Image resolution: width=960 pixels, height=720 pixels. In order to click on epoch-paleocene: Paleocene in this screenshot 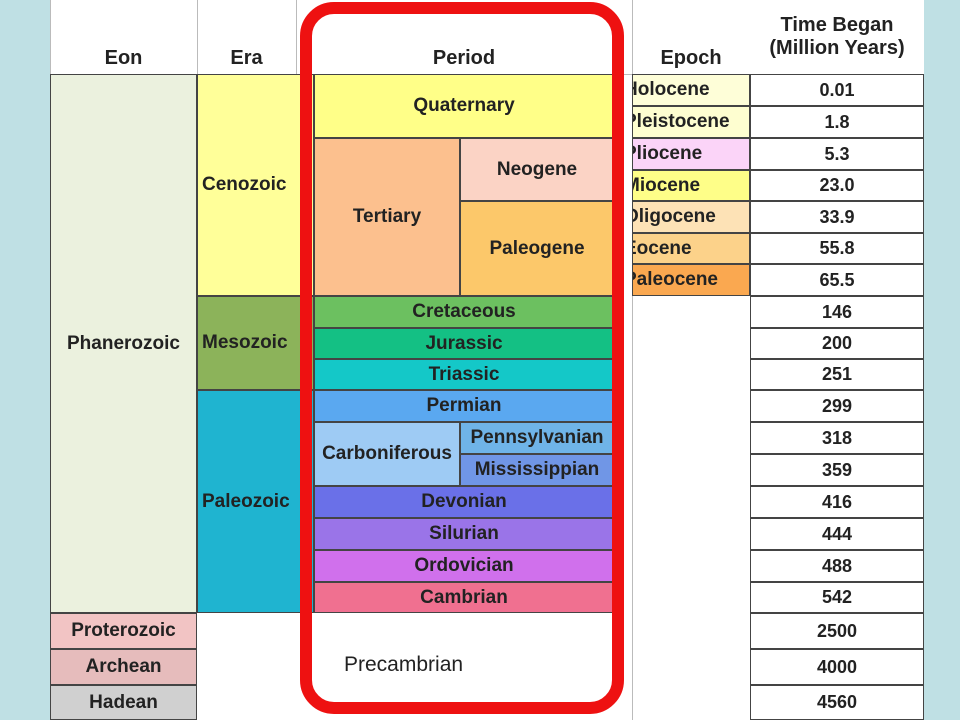, I will do `click(691, 280)`.